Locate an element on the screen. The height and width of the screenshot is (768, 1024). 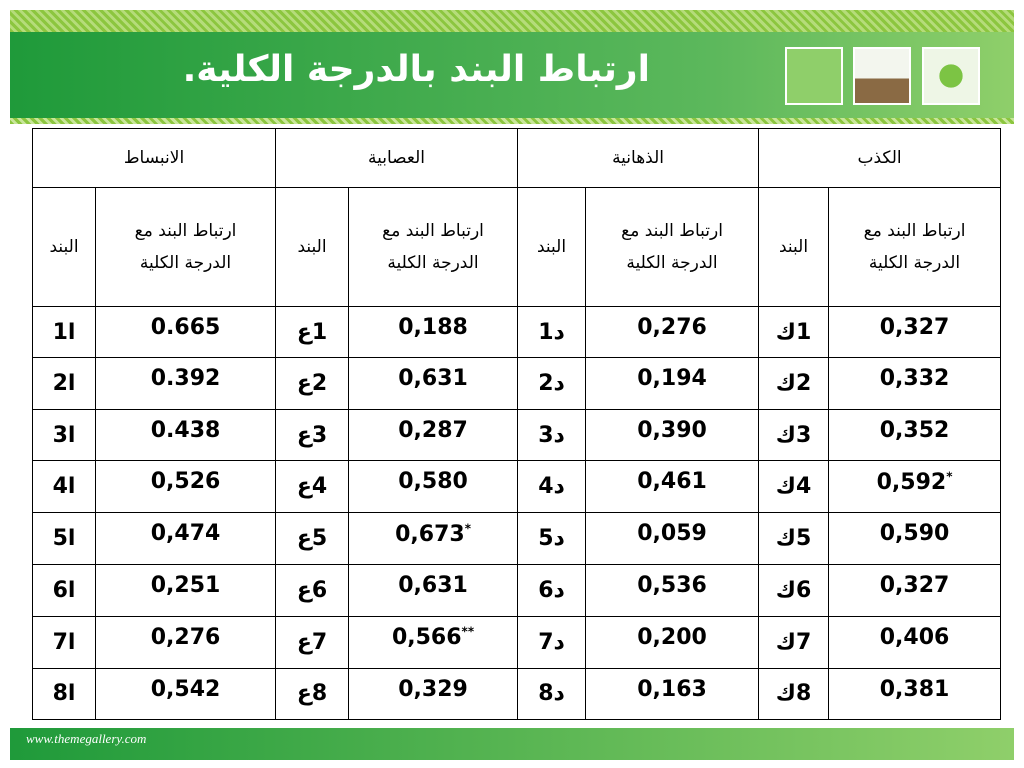
corr-value: 0,327 is located at coordinates (915, 327).